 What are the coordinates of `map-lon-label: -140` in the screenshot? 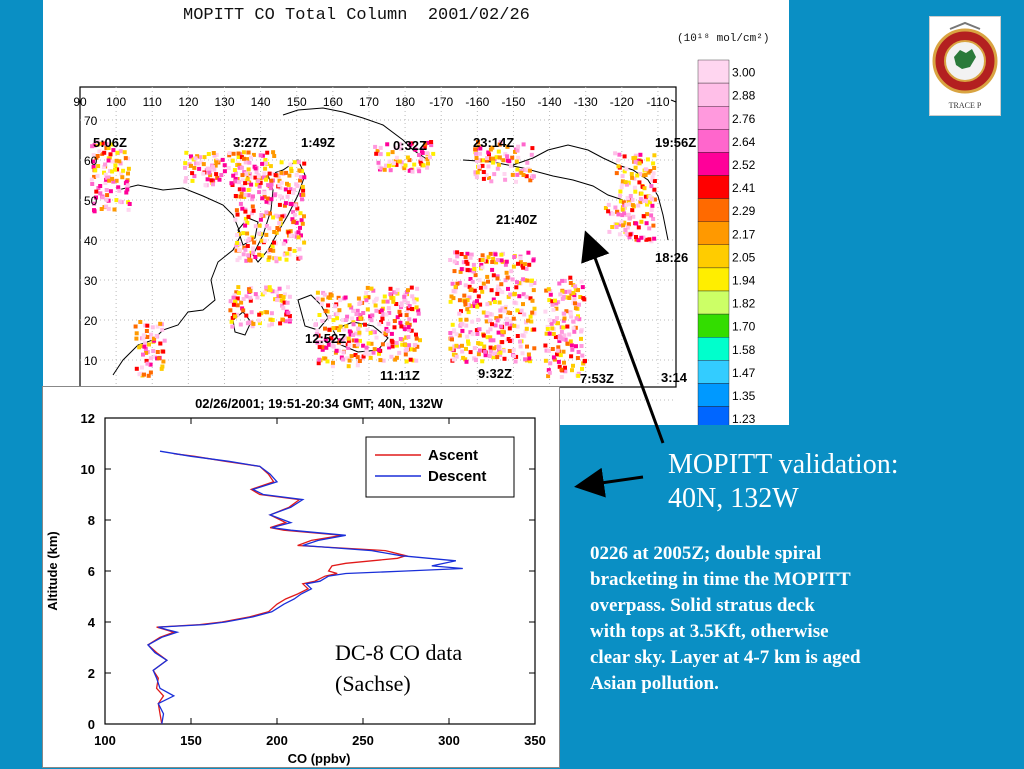 It's located at (550, 102).